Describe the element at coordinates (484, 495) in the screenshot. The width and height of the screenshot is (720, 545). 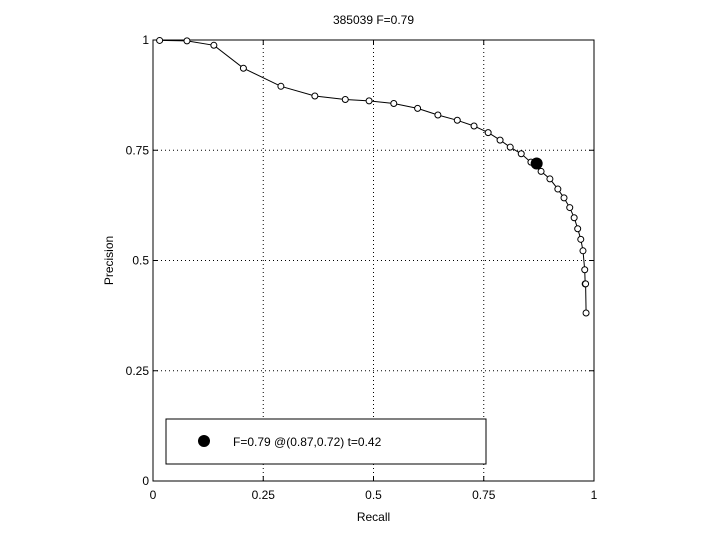
I see `x-tick-label: 0.75` at that location.